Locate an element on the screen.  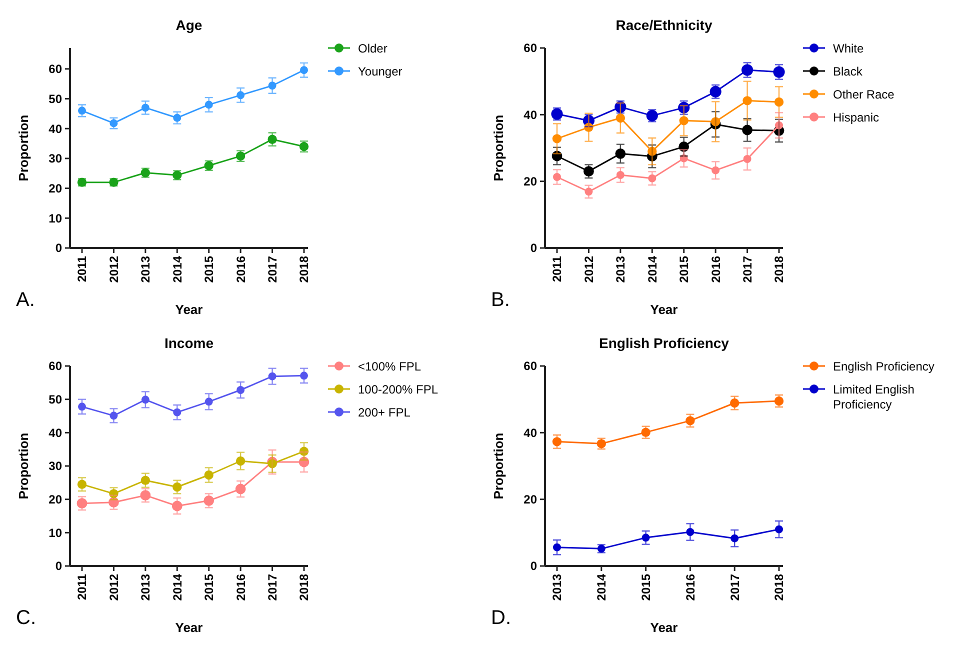
text: B. is located at coordinates (500, 300).